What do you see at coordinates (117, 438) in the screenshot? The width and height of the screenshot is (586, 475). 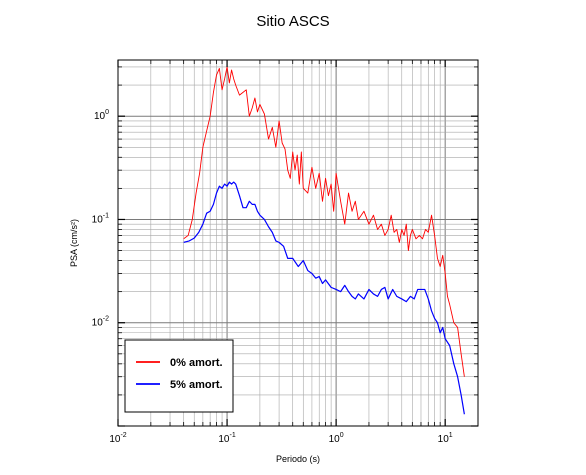 I see `x-tick-label: 10⁻²` at bounding box center [117, 438].